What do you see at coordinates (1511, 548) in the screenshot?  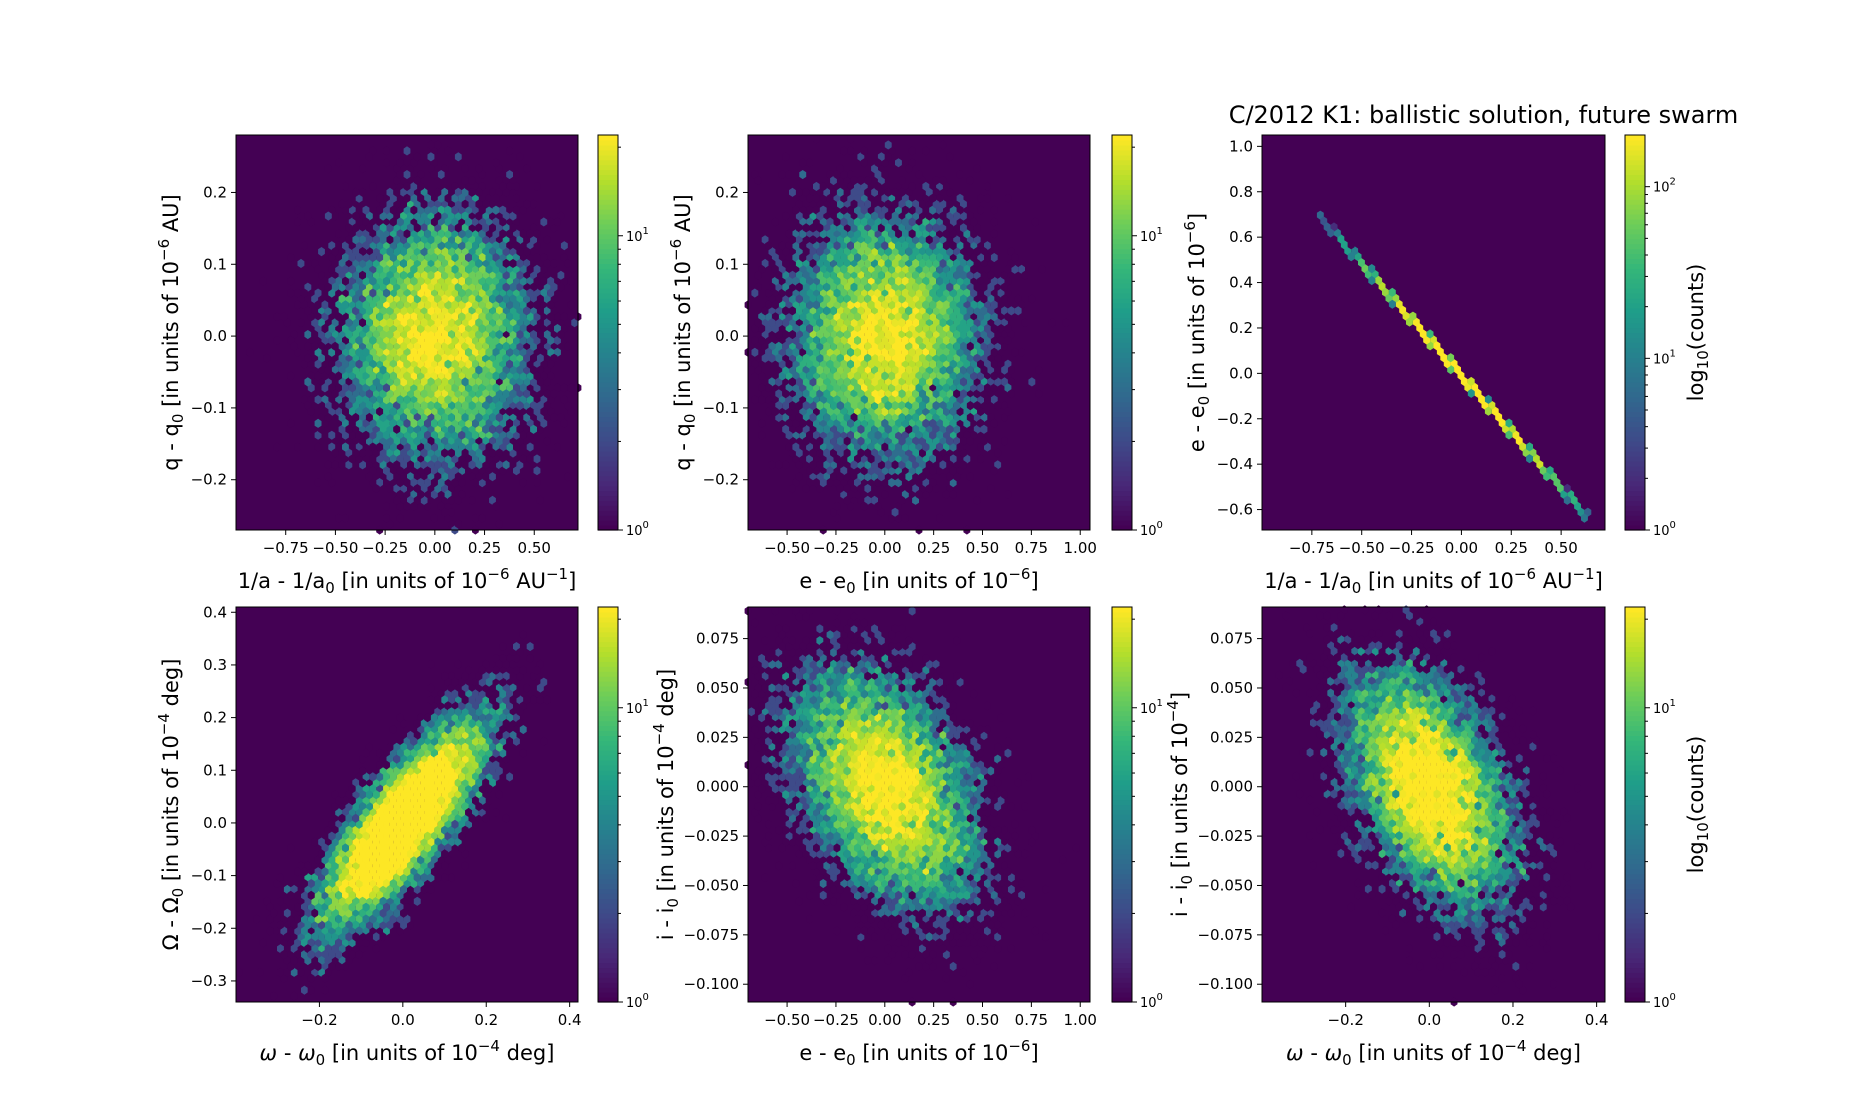 I see `x-tick-label: 0.25` at bounding box center [1511, 548].